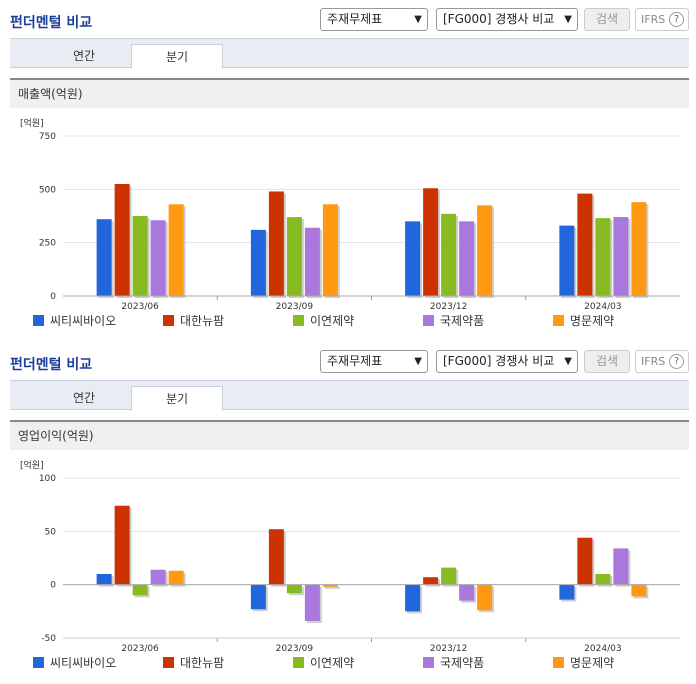 The width and height of the screenshot is (696, 684). Describe the element at coordinates (202, 663) in the screenshot. I see `legend-label: 대한뉴팜` at that location.